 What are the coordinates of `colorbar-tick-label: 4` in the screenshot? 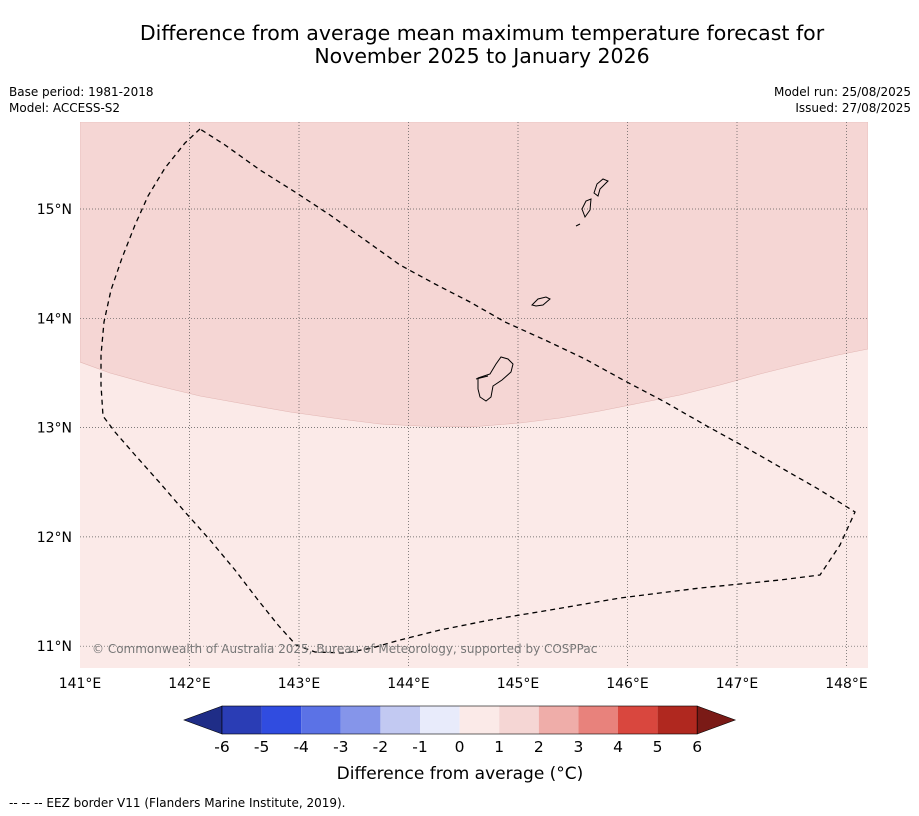 It's located at (618, 747).